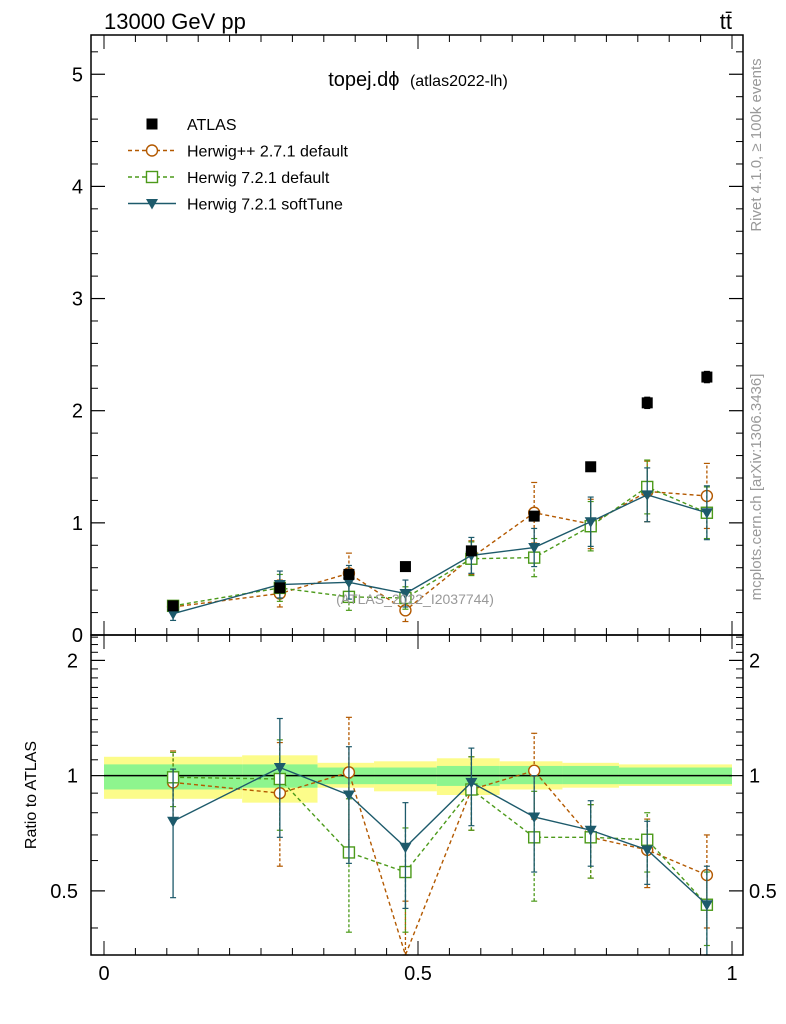 This screenshot has width=786, height=1024. I want to click on legend-label-h721soft: Herwig 7.2.1 softTune, so click(265, 205).